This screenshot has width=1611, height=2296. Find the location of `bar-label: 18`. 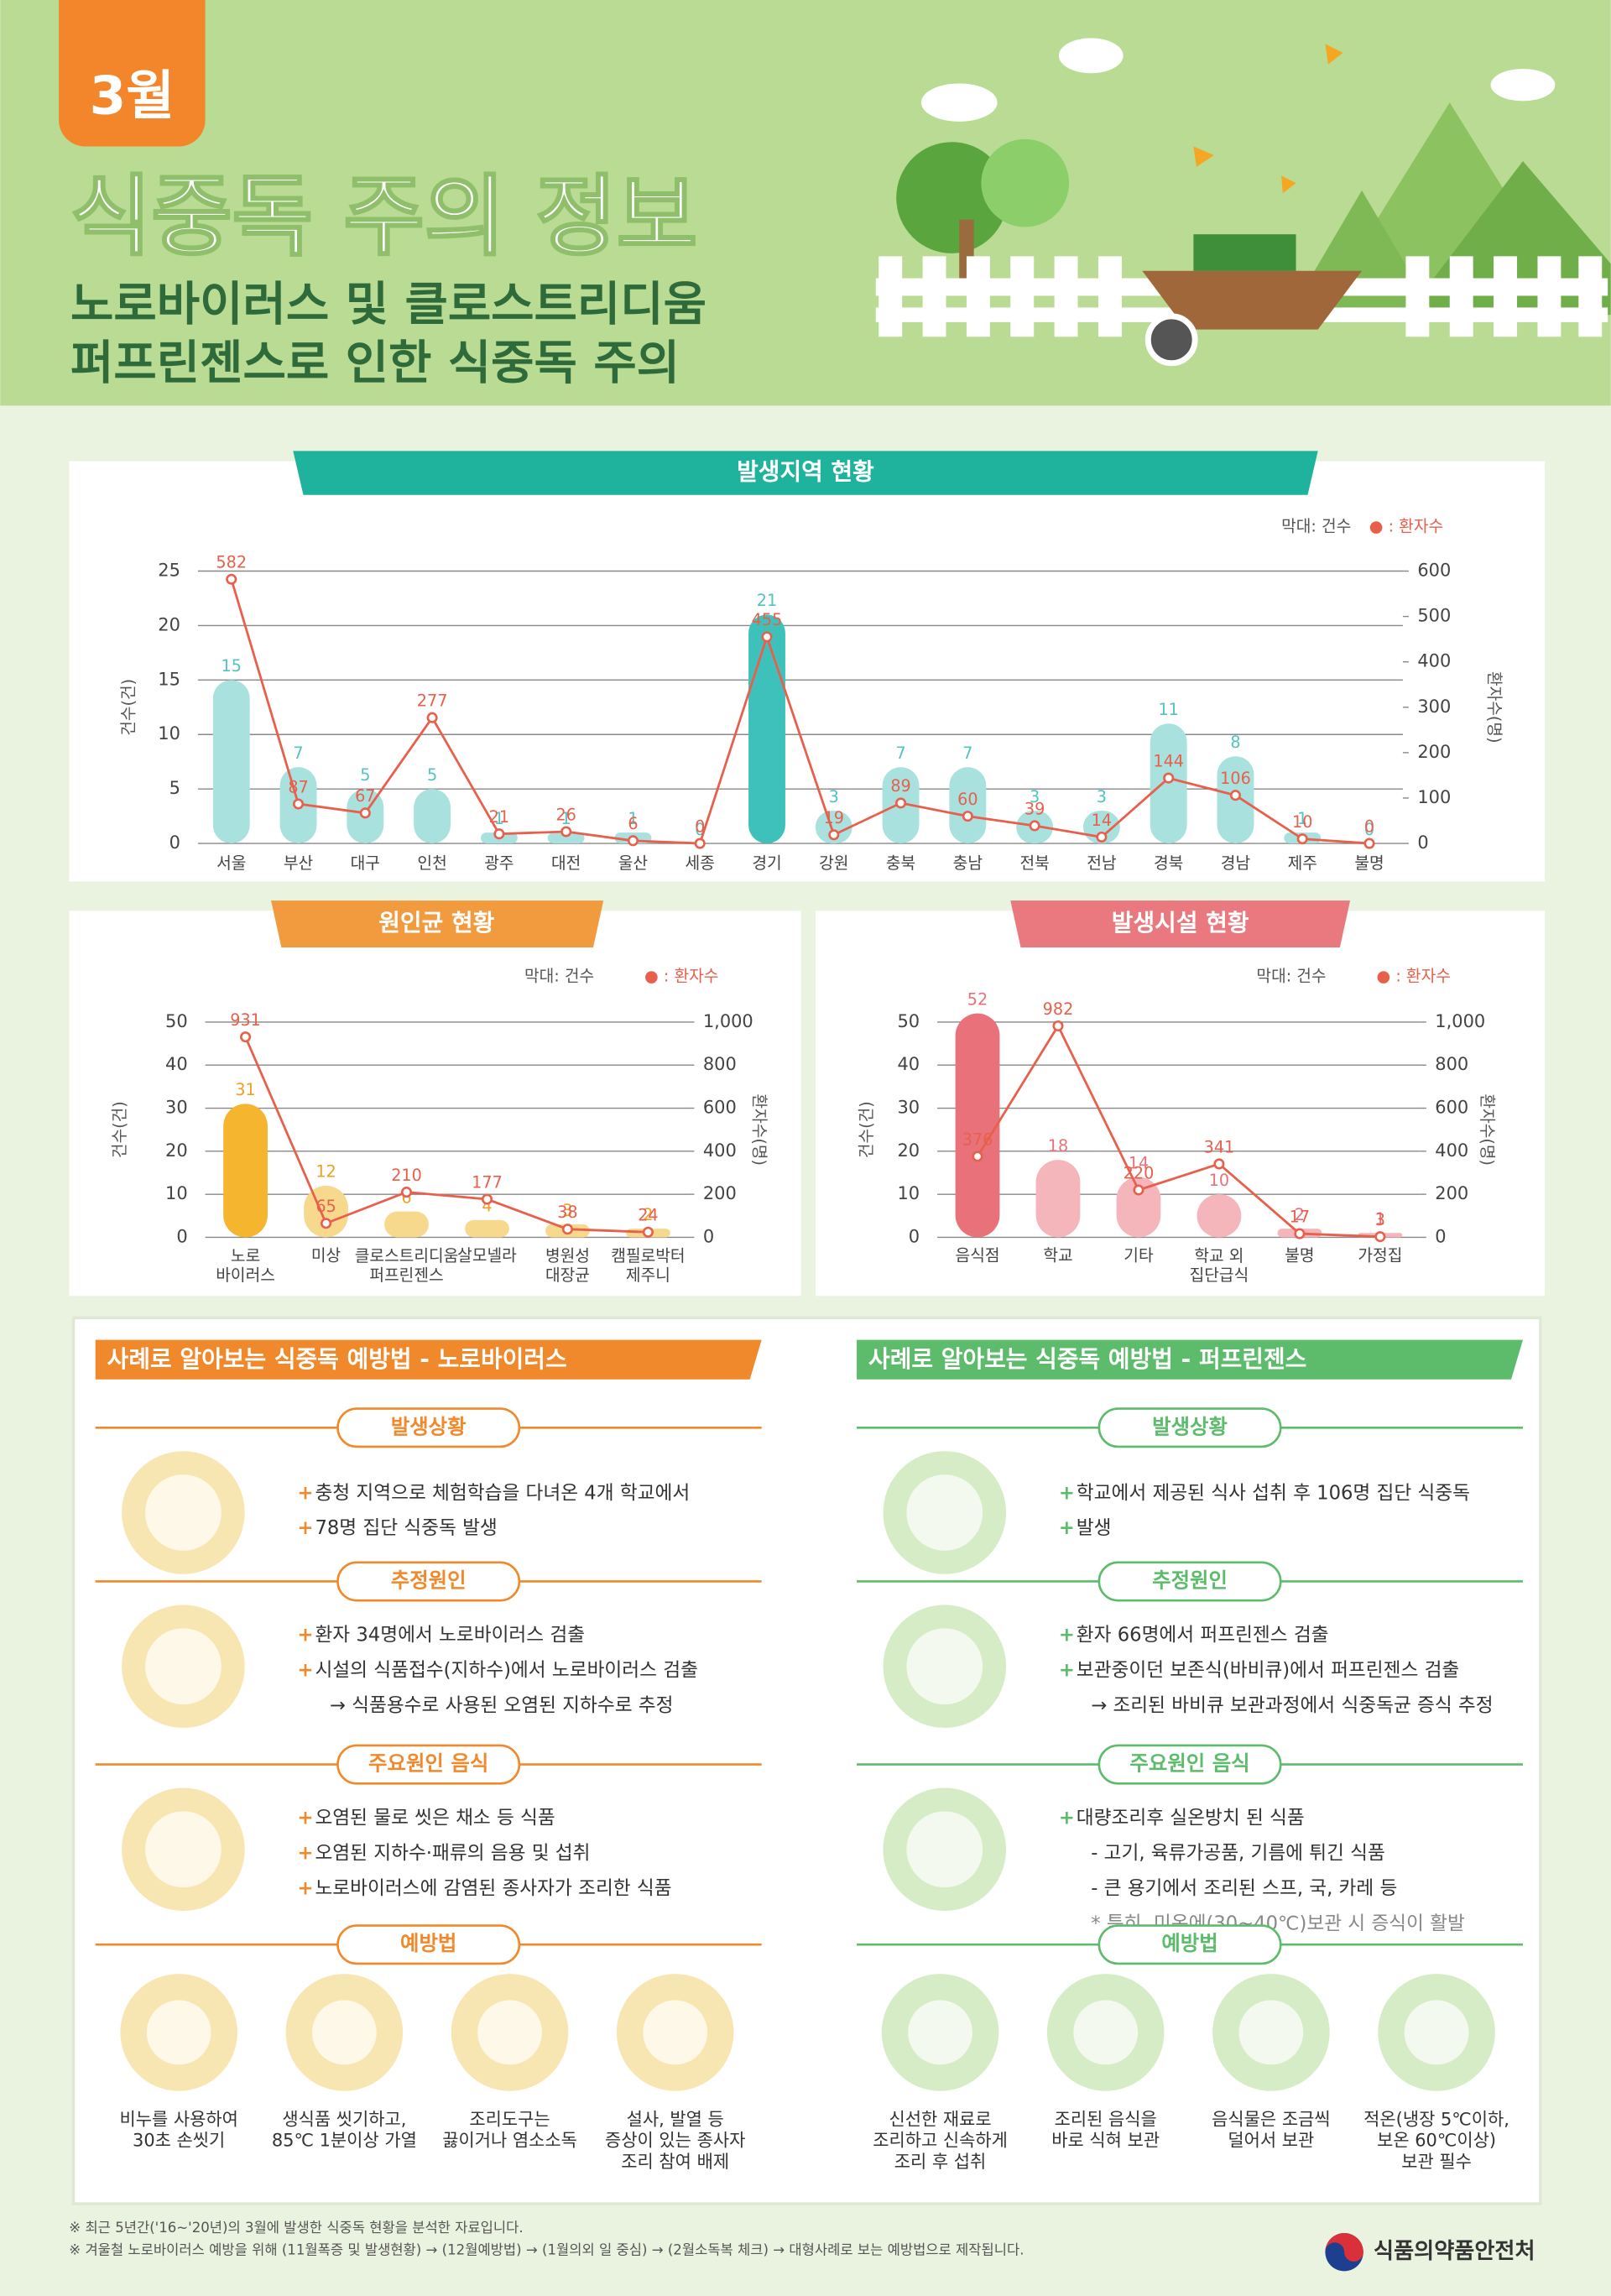

bar-label: 18 is located at coordinates (1058, 1146).